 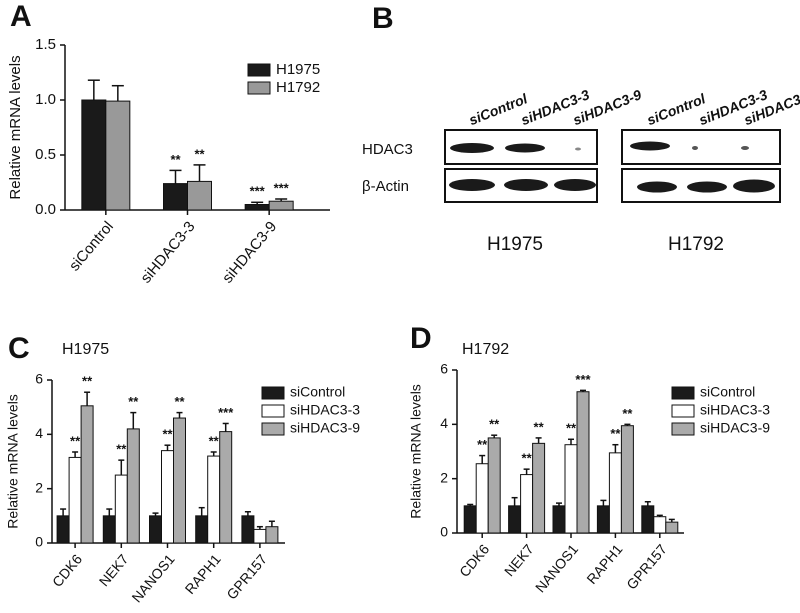 I want to click on blot-image, so click(x=612, y=166).